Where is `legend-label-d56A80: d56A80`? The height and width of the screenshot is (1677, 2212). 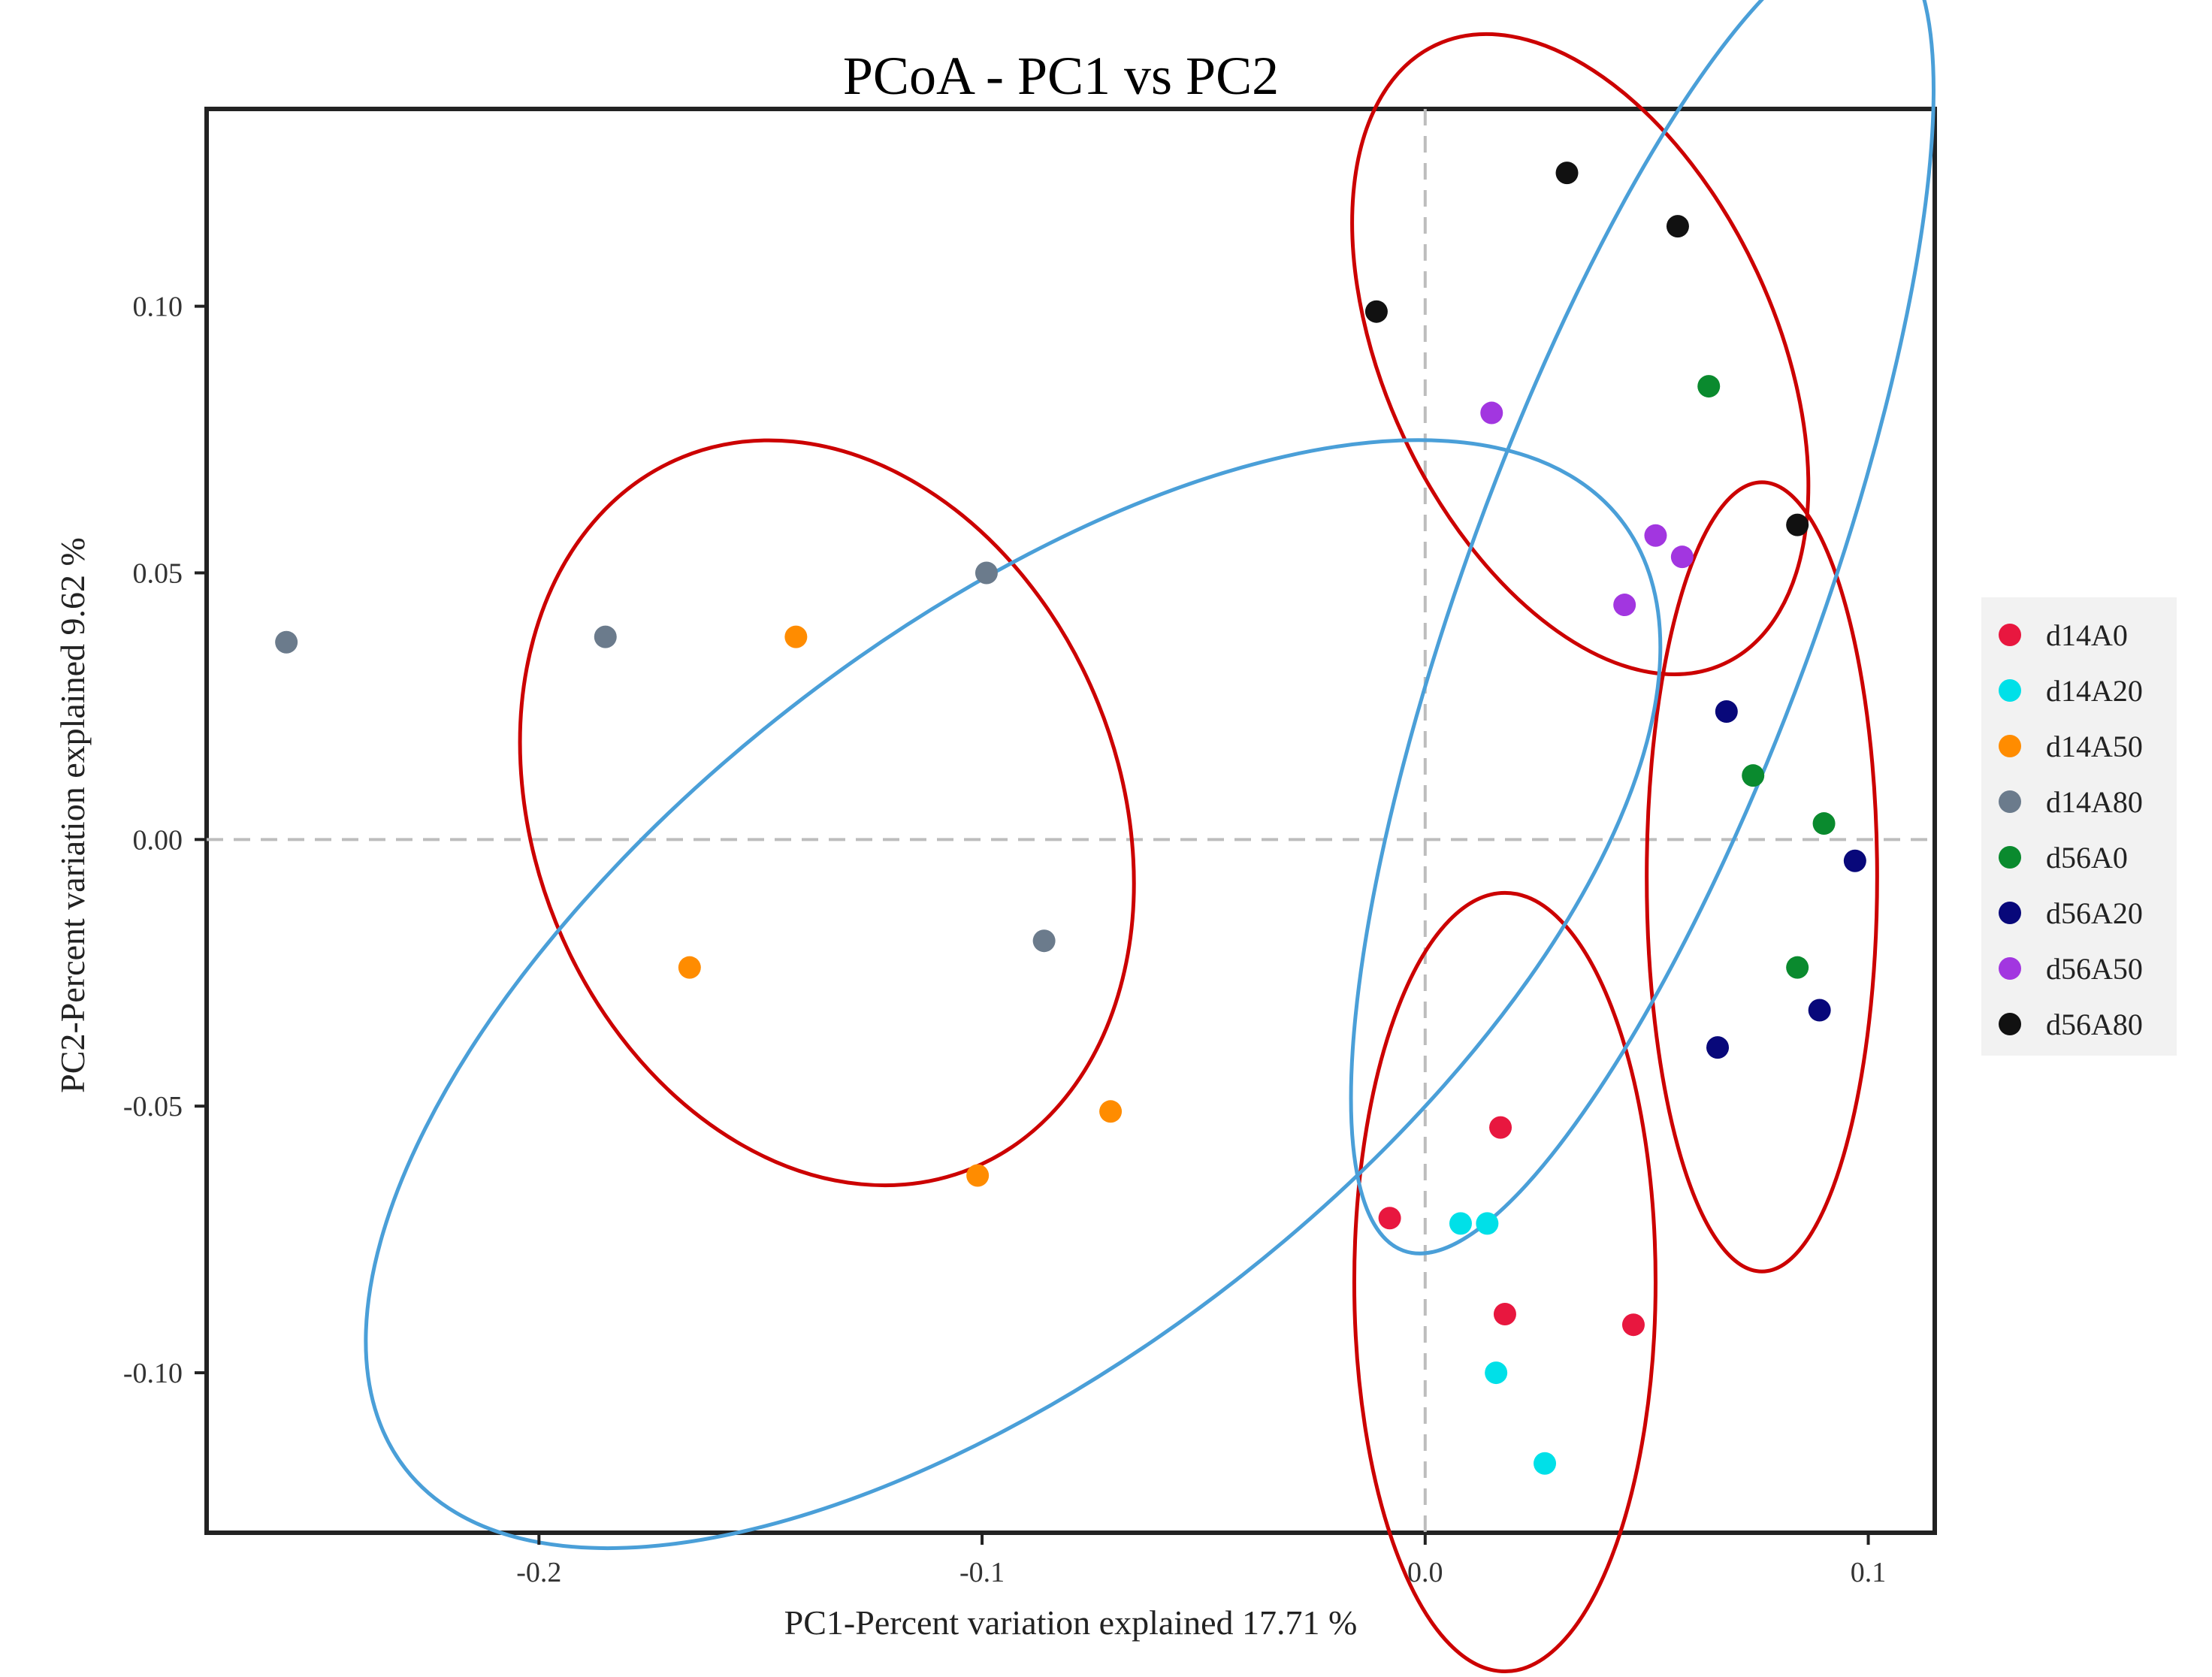
legend-label-d56A80: d56A80 is located at coordinates (2095, 1024).